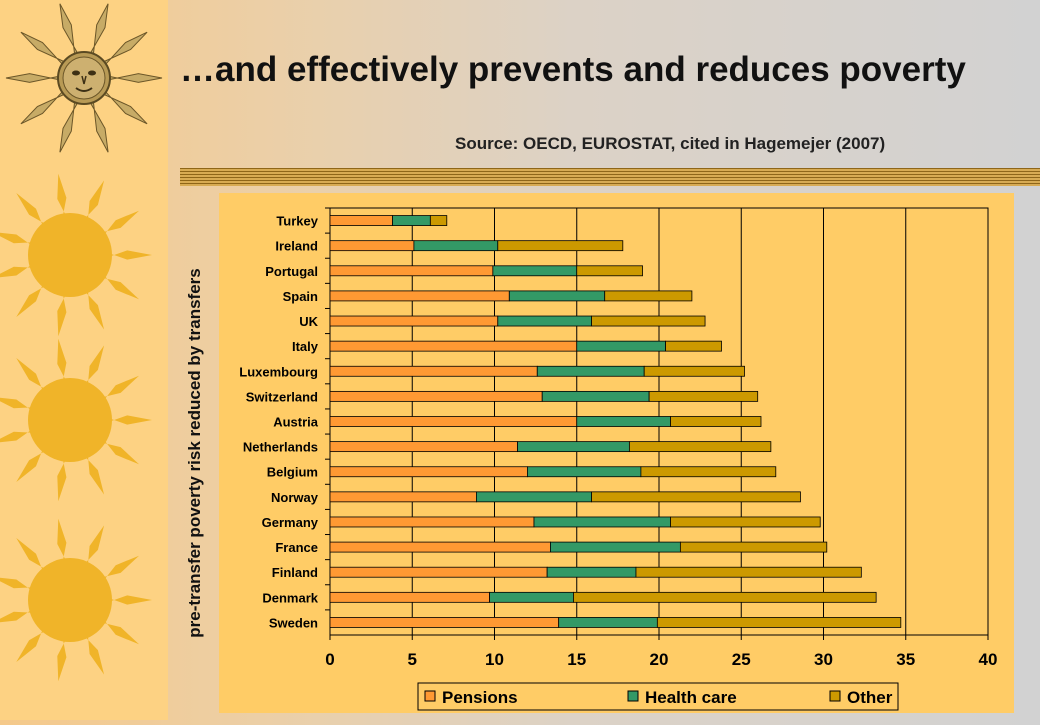 The width and height of the screenshot is (1040, 725). What do you see at coordinates (308, 321) in the screenshot?
I see `category-label: UK` at bounding box center [308, 321].